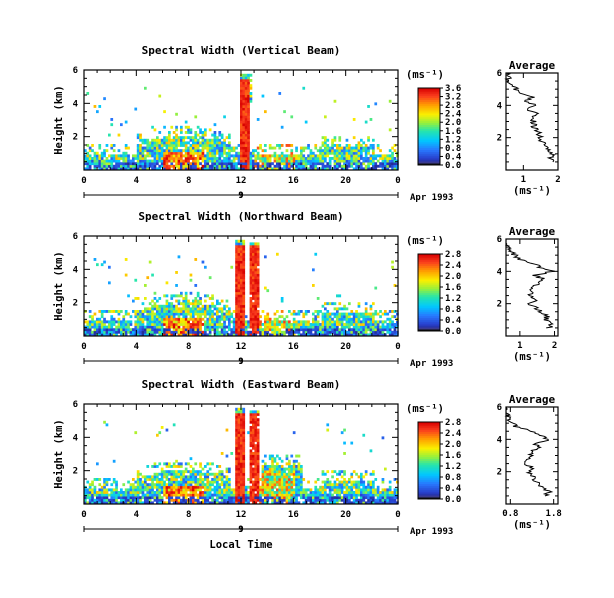 The image size is (614, 598). What do you see at coordinates (499, 305) in the screenshot?
I see `average-y-tick-label: 2` at bounding box center [499, 305].